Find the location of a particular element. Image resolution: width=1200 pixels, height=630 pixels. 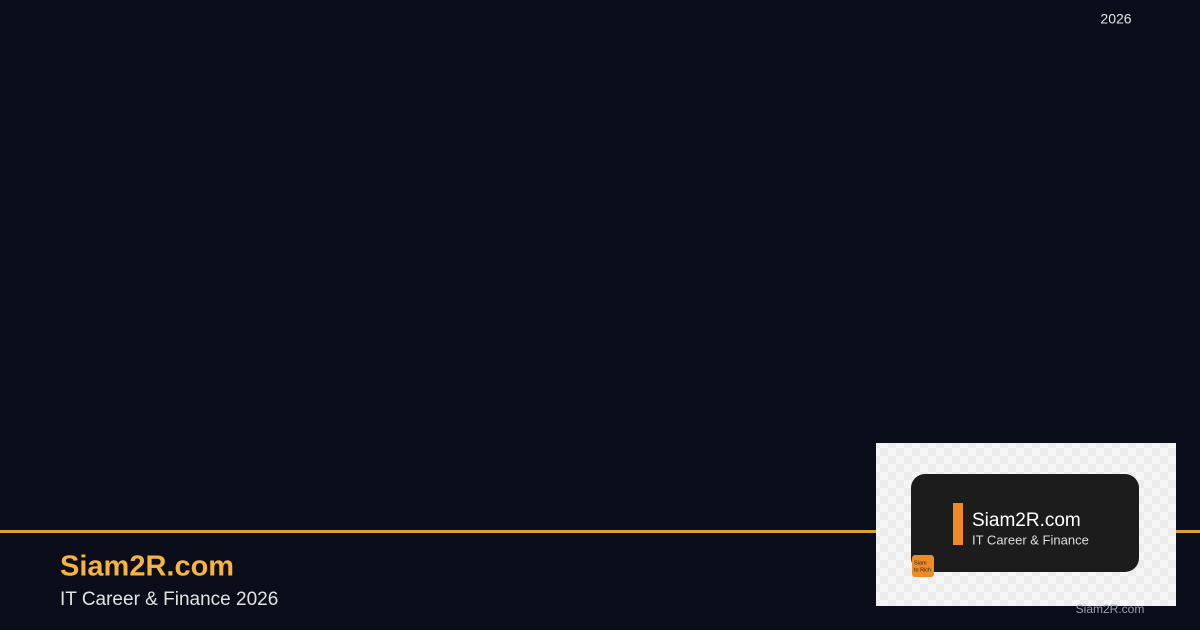

badge-logo is located at coordinates (923, 566).